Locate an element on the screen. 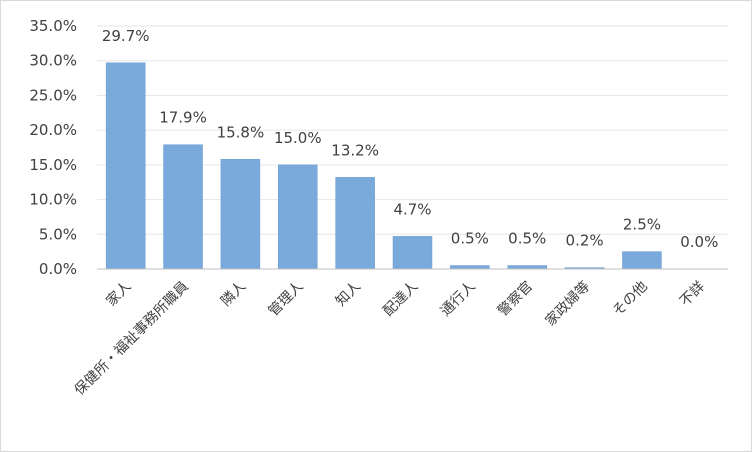 The image size is (752, 452). x-category-label: 通行人 is located at coordinates (458, 299).